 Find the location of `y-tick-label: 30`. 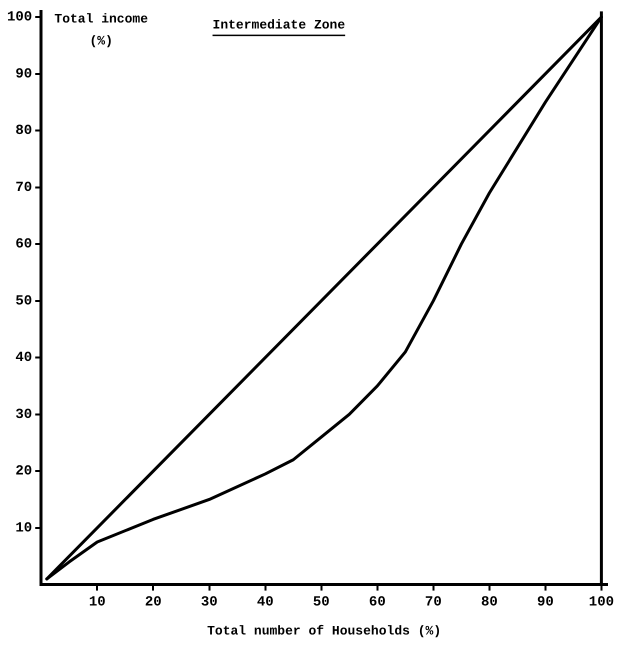

y-tick-label: 30 is located at coordinates (23, 414).